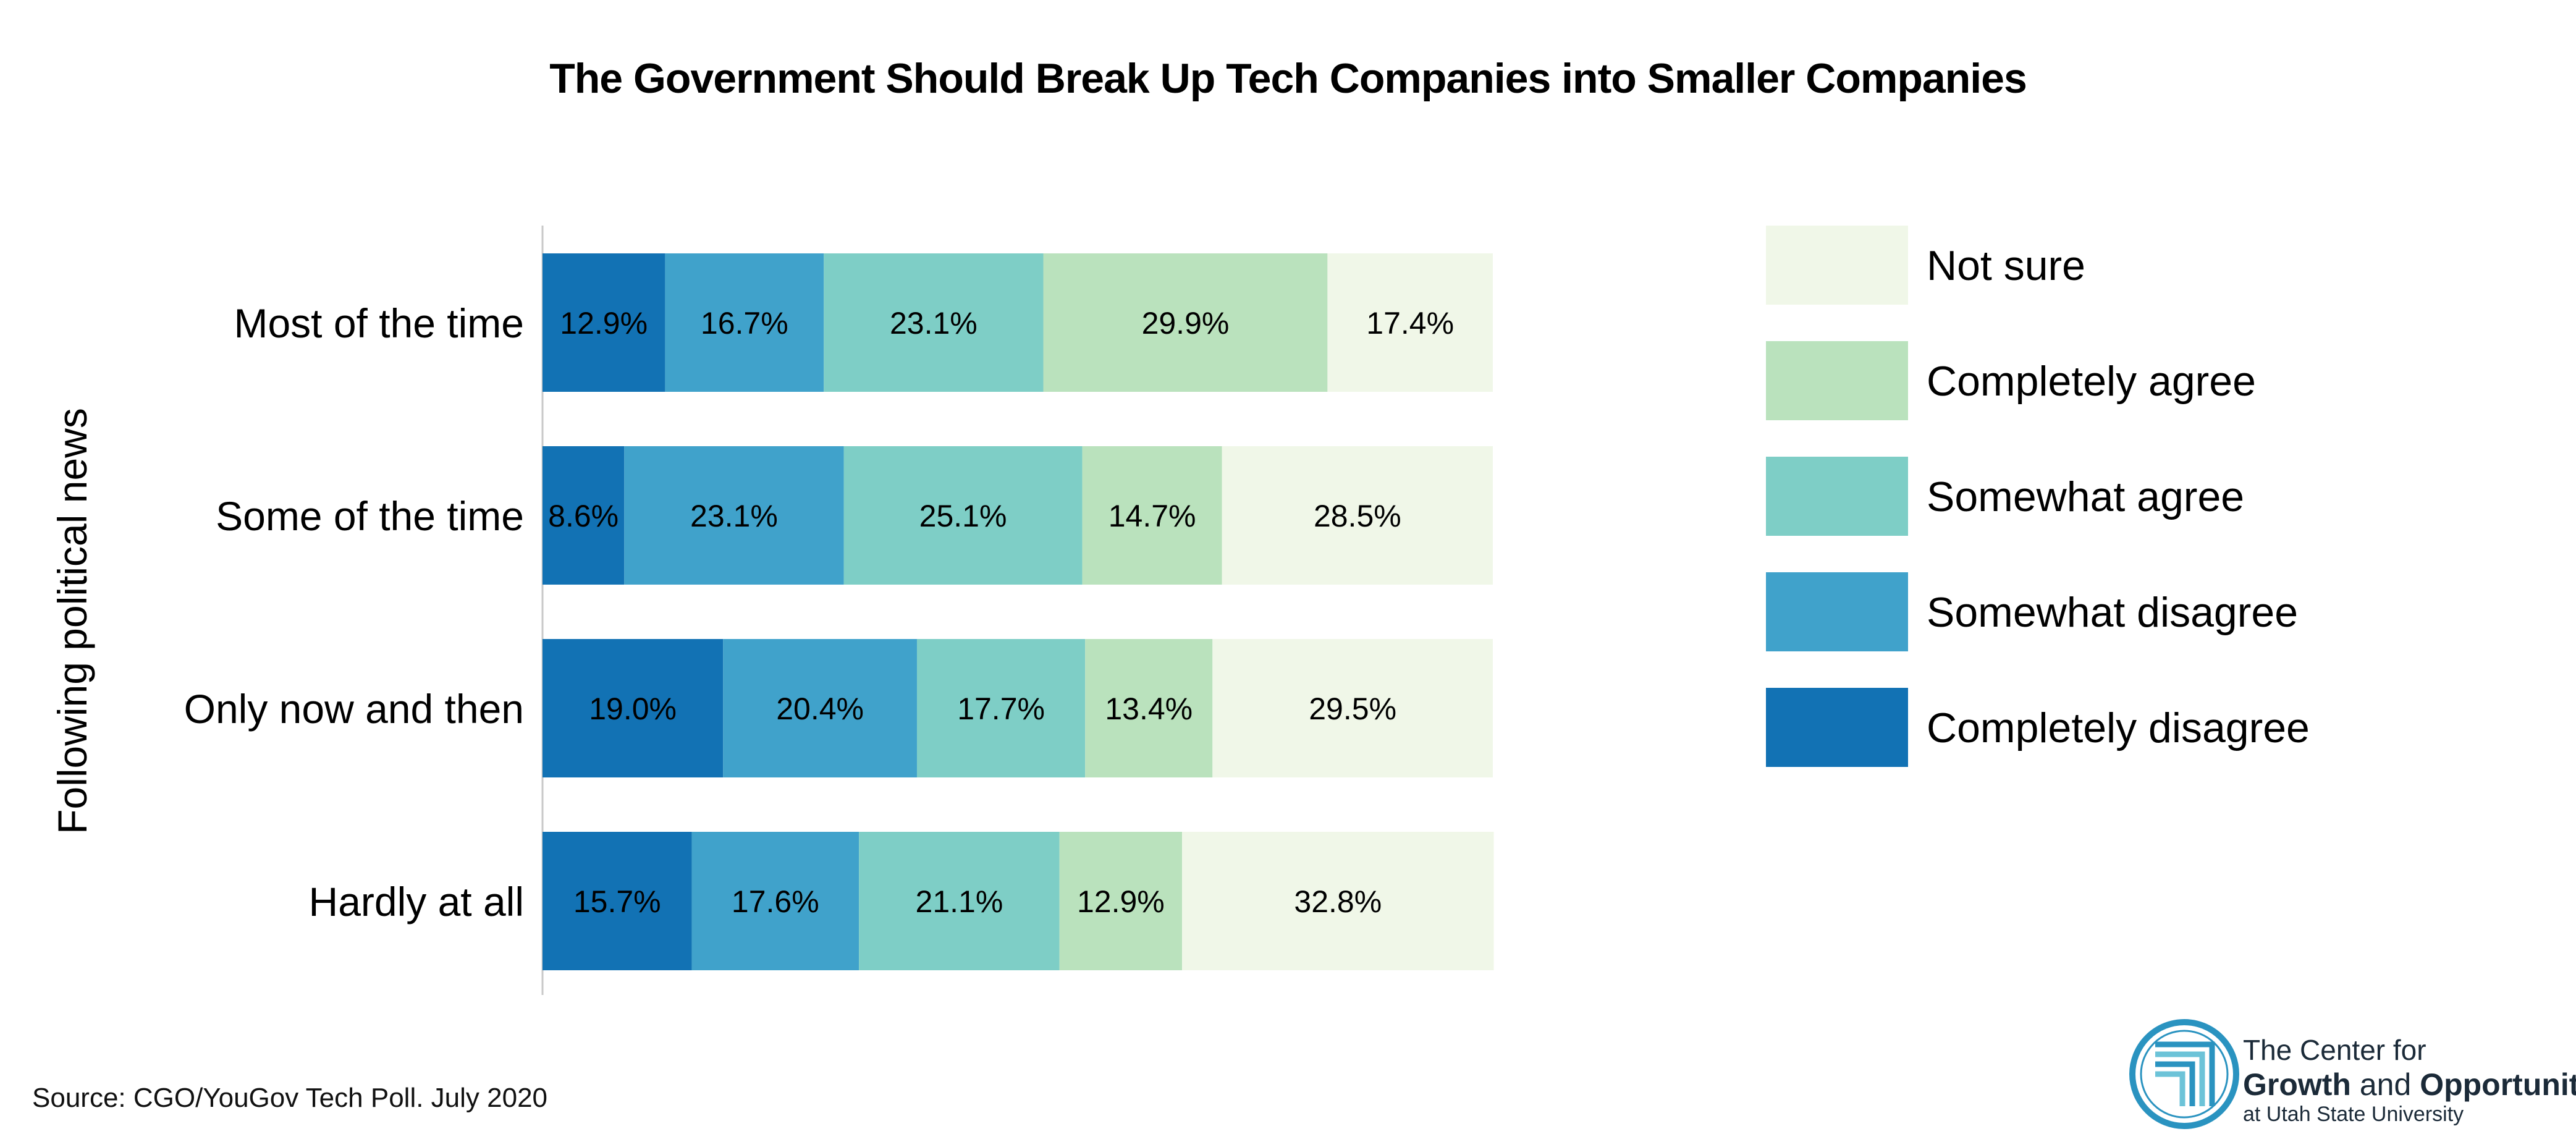 The image size is (2576, 1147). What do you see at coordinates (2385, 1084) in the screenshot?
I see `logo-and: and` at bounding box center [2385, 1084].